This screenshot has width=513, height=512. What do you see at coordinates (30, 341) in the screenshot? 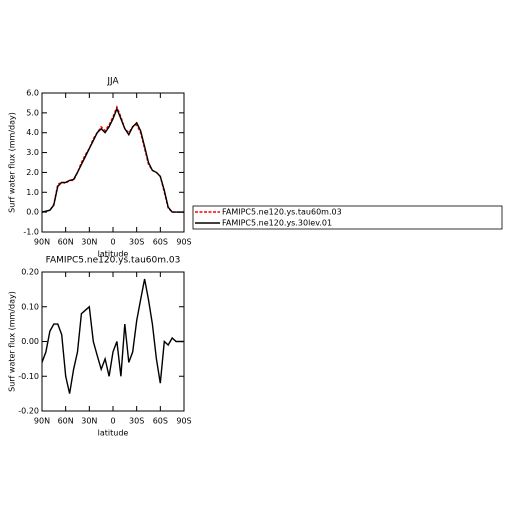
I see `y-tick-label: 0.00` at bounding box center [30, 341].